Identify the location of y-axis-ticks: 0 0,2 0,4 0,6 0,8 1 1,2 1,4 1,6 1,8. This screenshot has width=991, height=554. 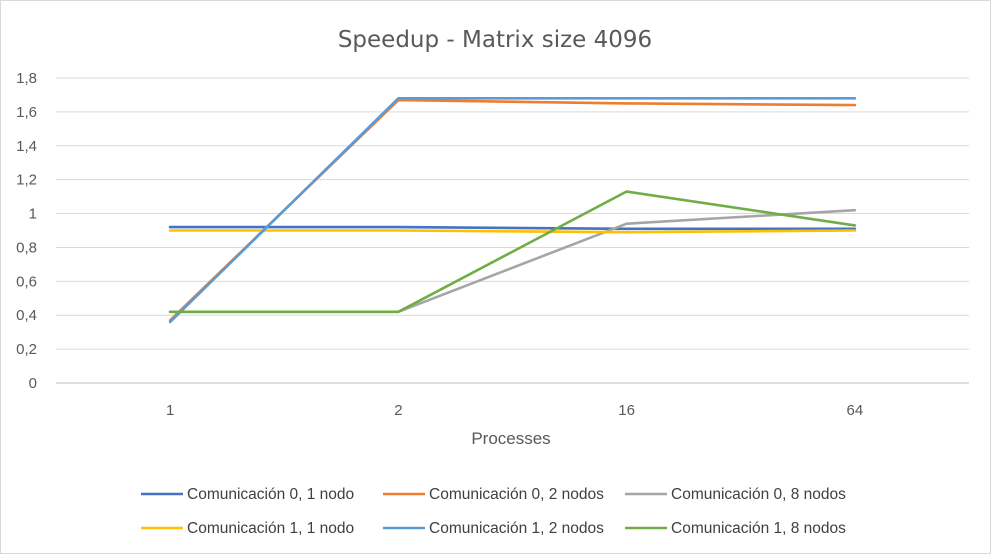
(26, 231).